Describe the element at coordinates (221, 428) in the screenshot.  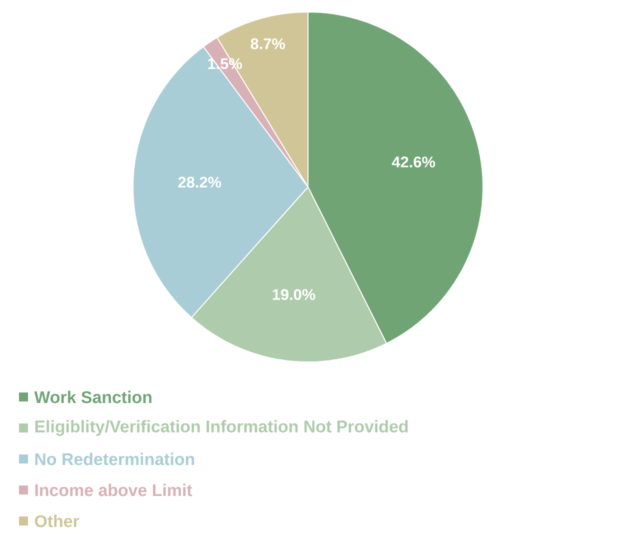
I see `legend-label: Eligiblity/Verification Information Not Provided` at that location.